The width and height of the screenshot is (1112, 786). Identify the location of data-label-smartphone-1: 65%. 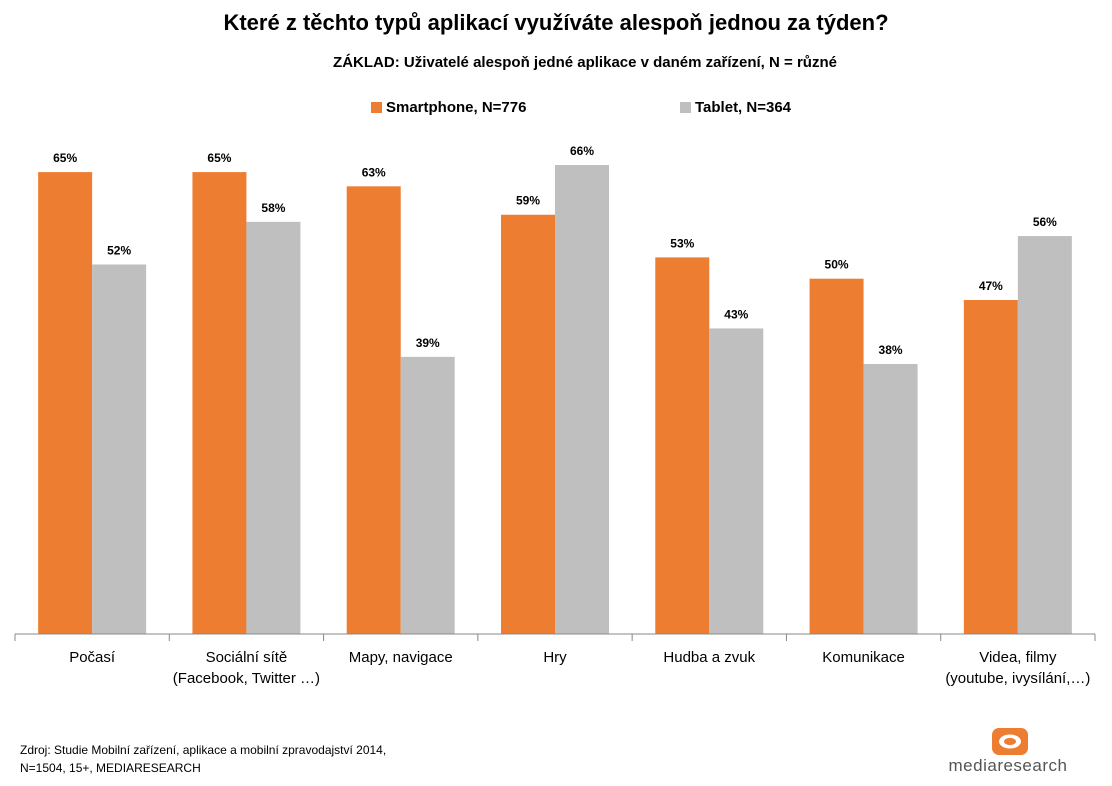
(65, 158).